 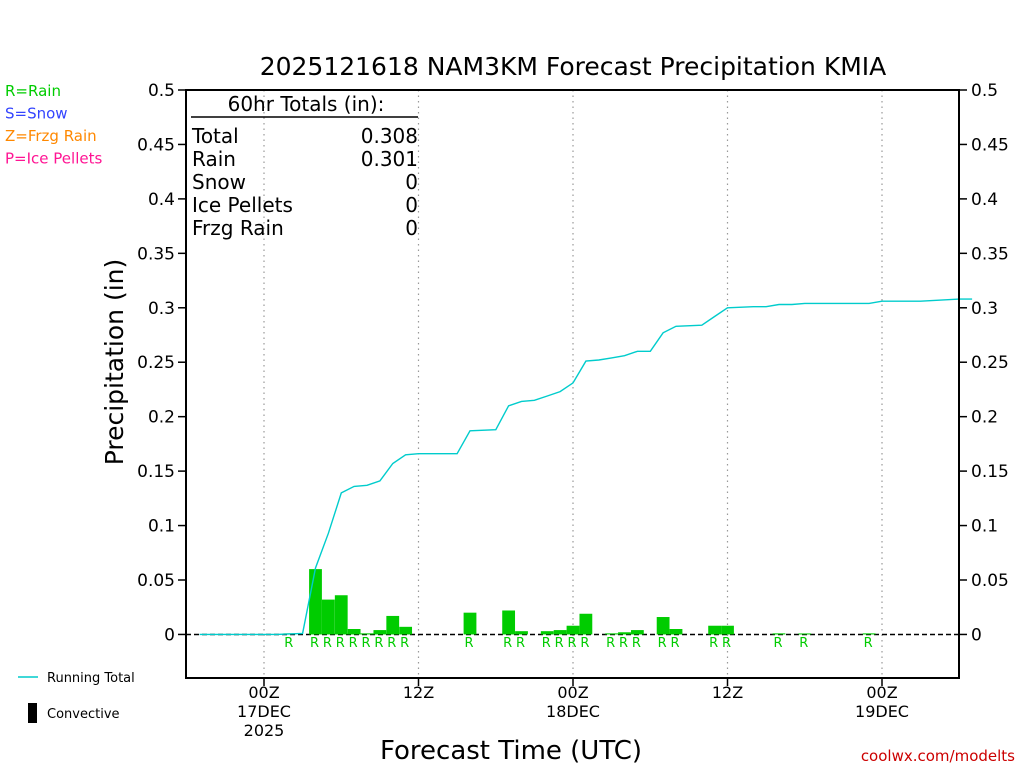 I want to click on totals-label-3: Ice Pellets, so click(x=242, y=205).